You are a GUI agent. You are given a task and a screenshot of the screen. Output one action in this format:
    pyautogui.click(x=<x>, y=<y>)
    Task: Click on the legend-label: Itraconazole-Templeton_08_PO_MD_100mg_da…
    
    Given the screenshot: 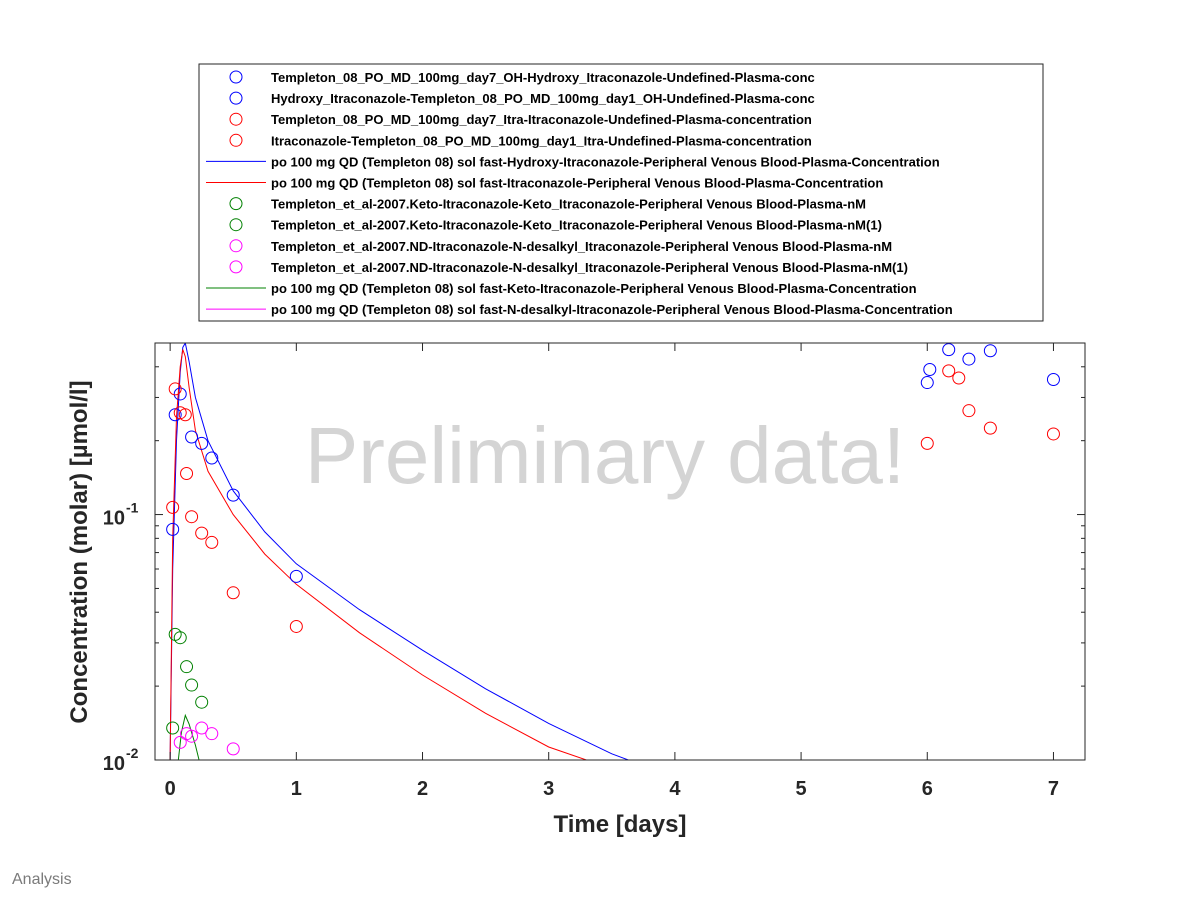 What is the action you would take?
    pyautogui.click(x=541, y=140)
    